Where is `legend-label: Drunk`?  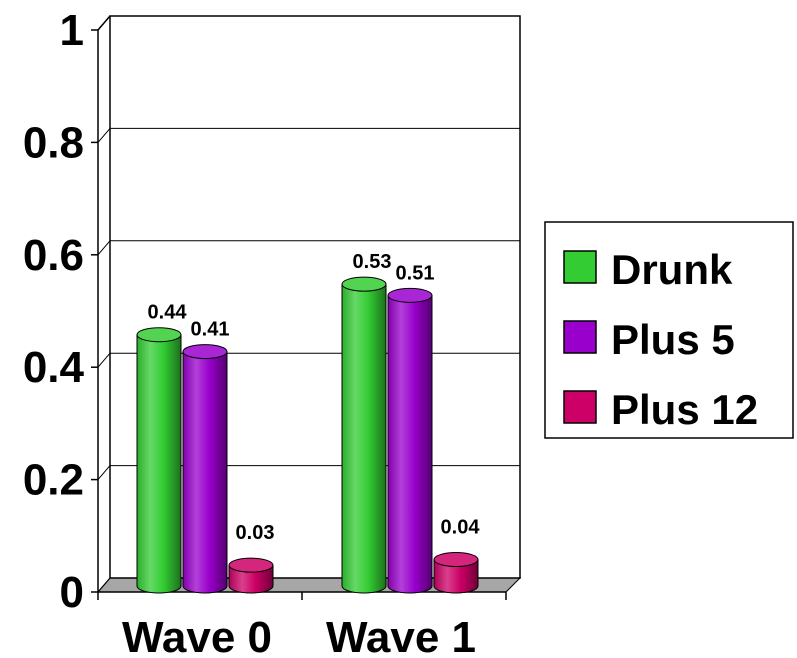
legend-label: Drunk is located at coordinates (672, 269).